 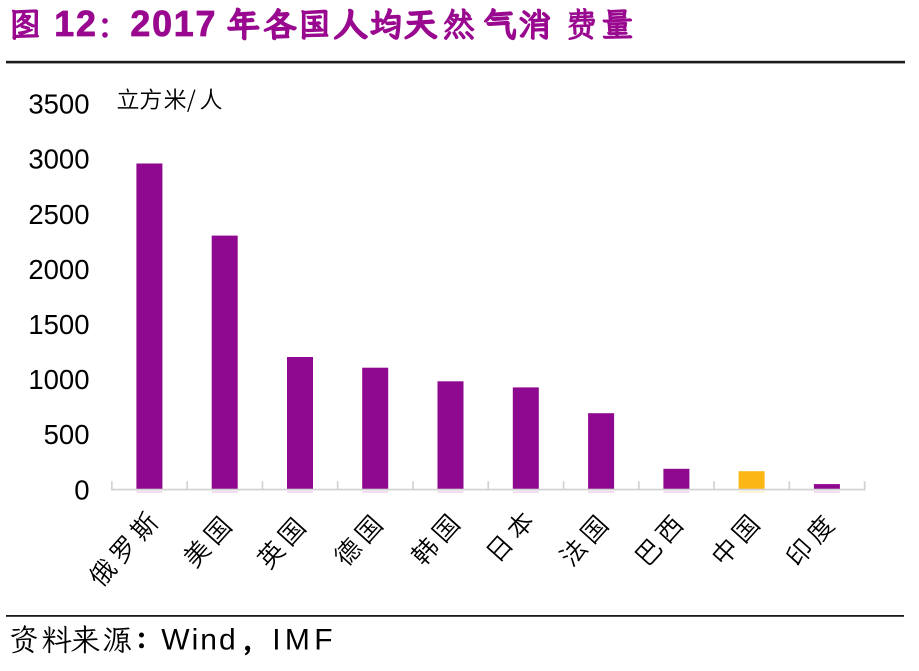 I want to click on svg-text: 3500, so click(x=58, y=104).